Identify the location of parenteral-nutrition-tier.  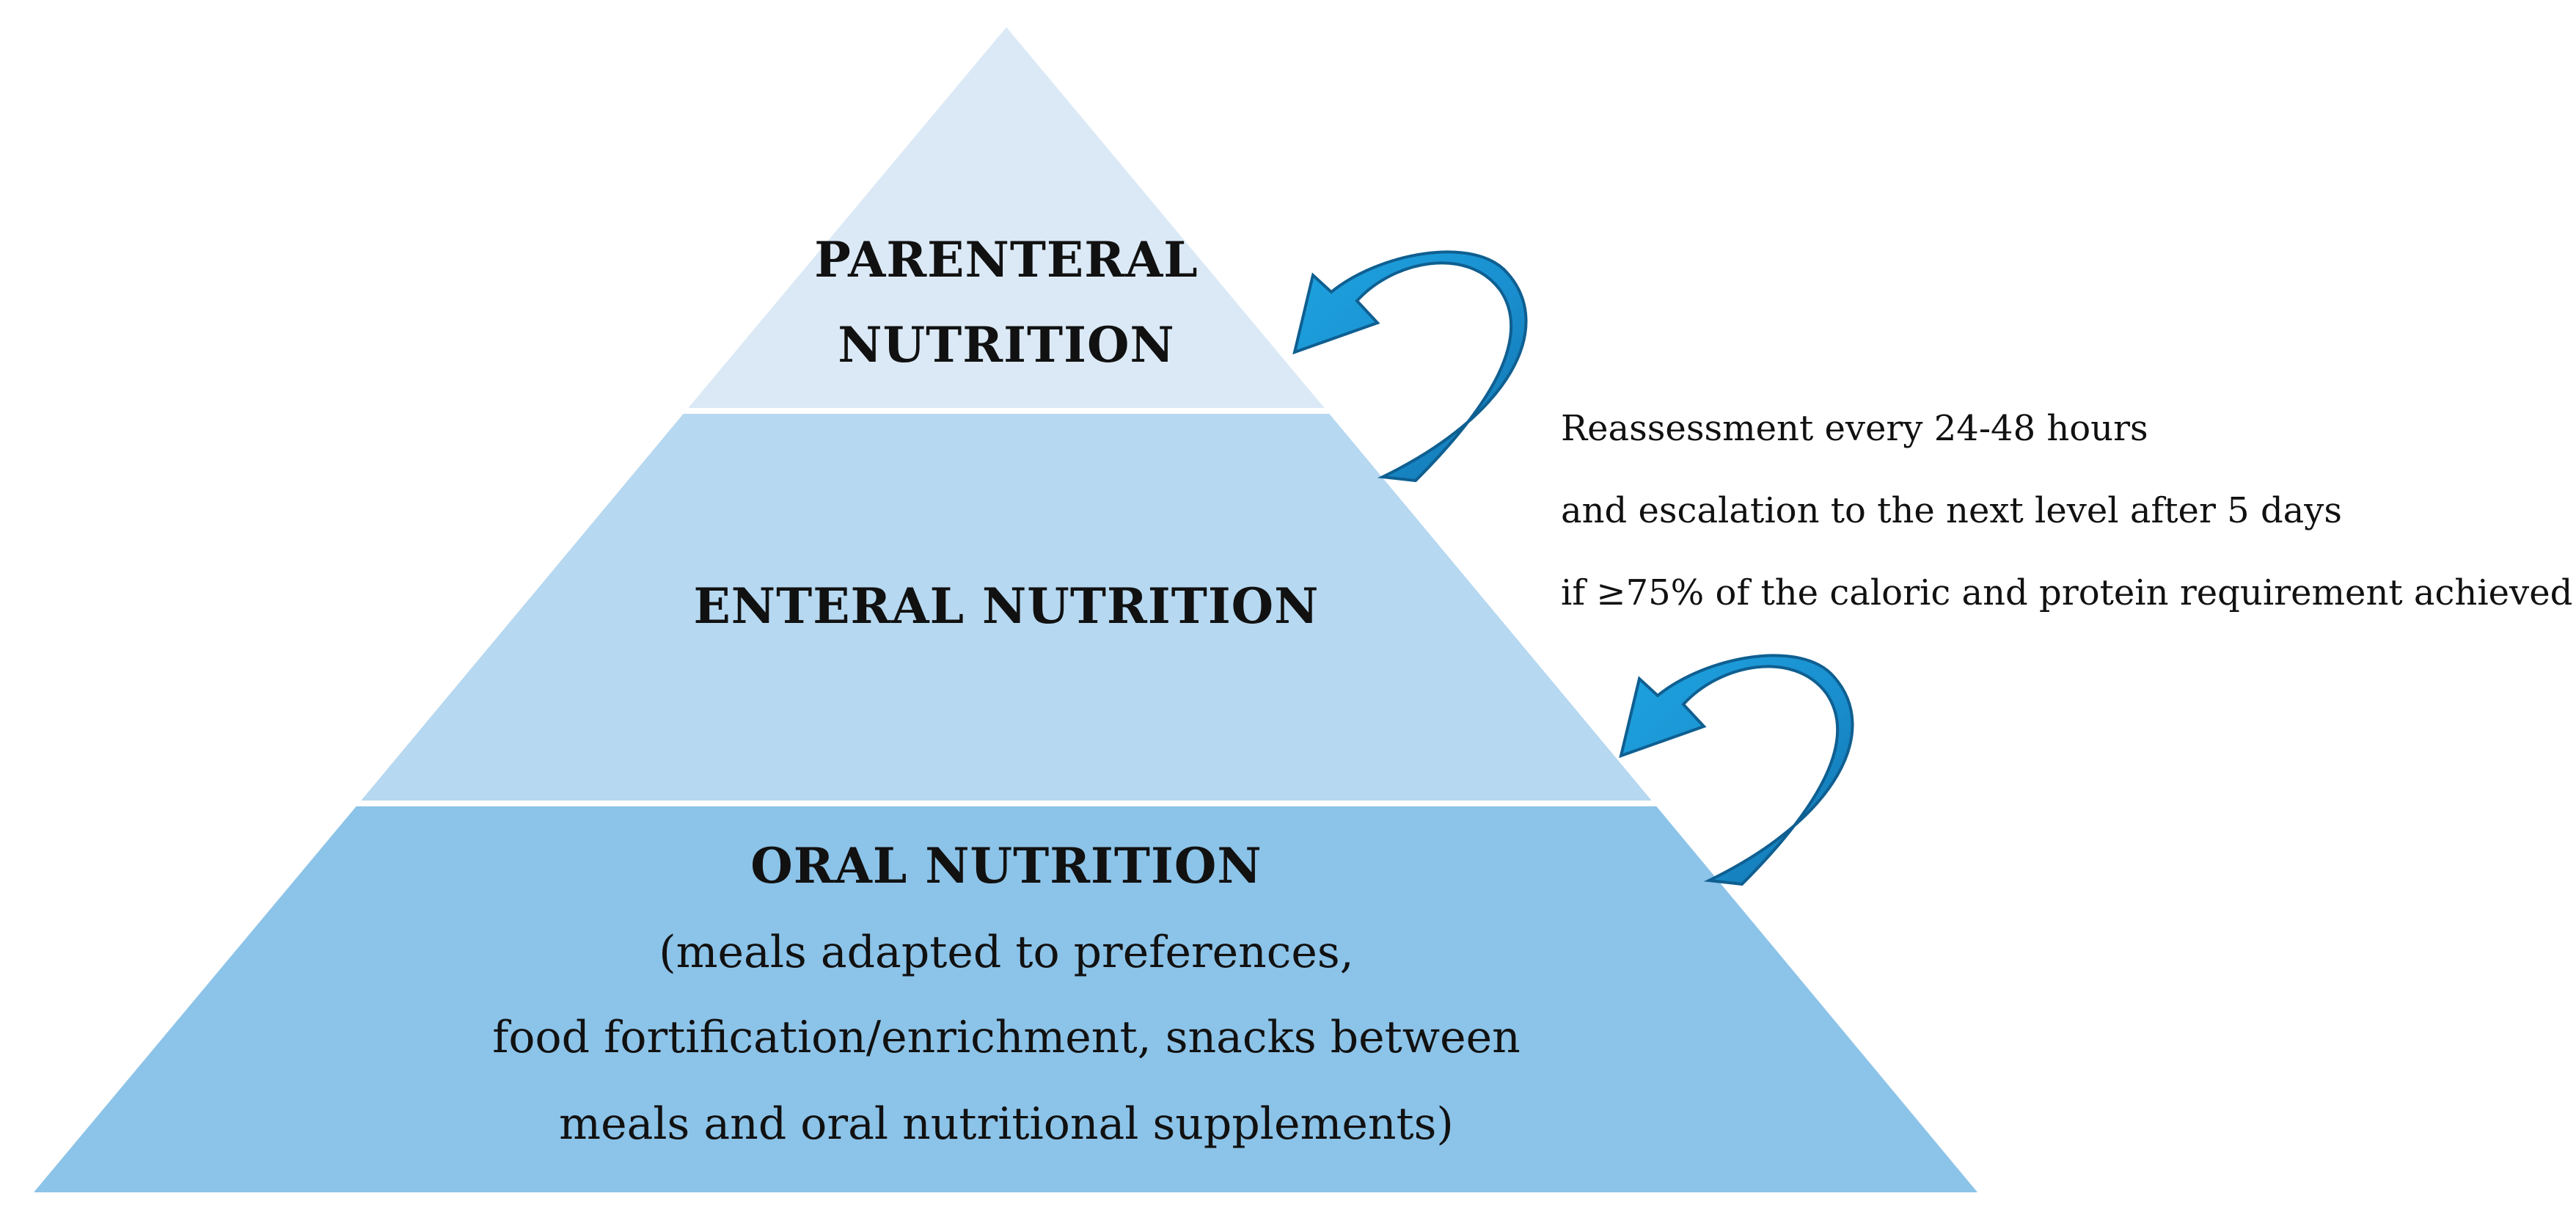
(1006, 219).